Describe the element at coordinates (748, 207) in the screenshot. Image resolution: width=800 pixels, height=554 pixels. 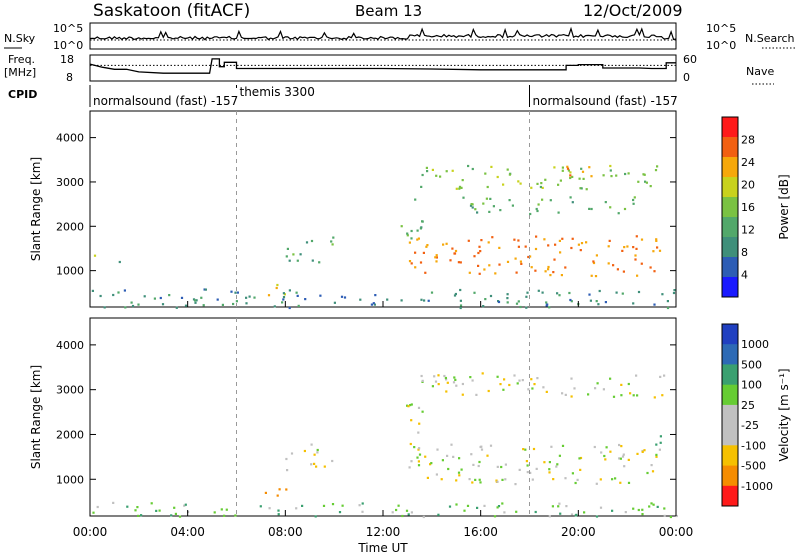
I see `colorbar-tick-label: 16` at that location.